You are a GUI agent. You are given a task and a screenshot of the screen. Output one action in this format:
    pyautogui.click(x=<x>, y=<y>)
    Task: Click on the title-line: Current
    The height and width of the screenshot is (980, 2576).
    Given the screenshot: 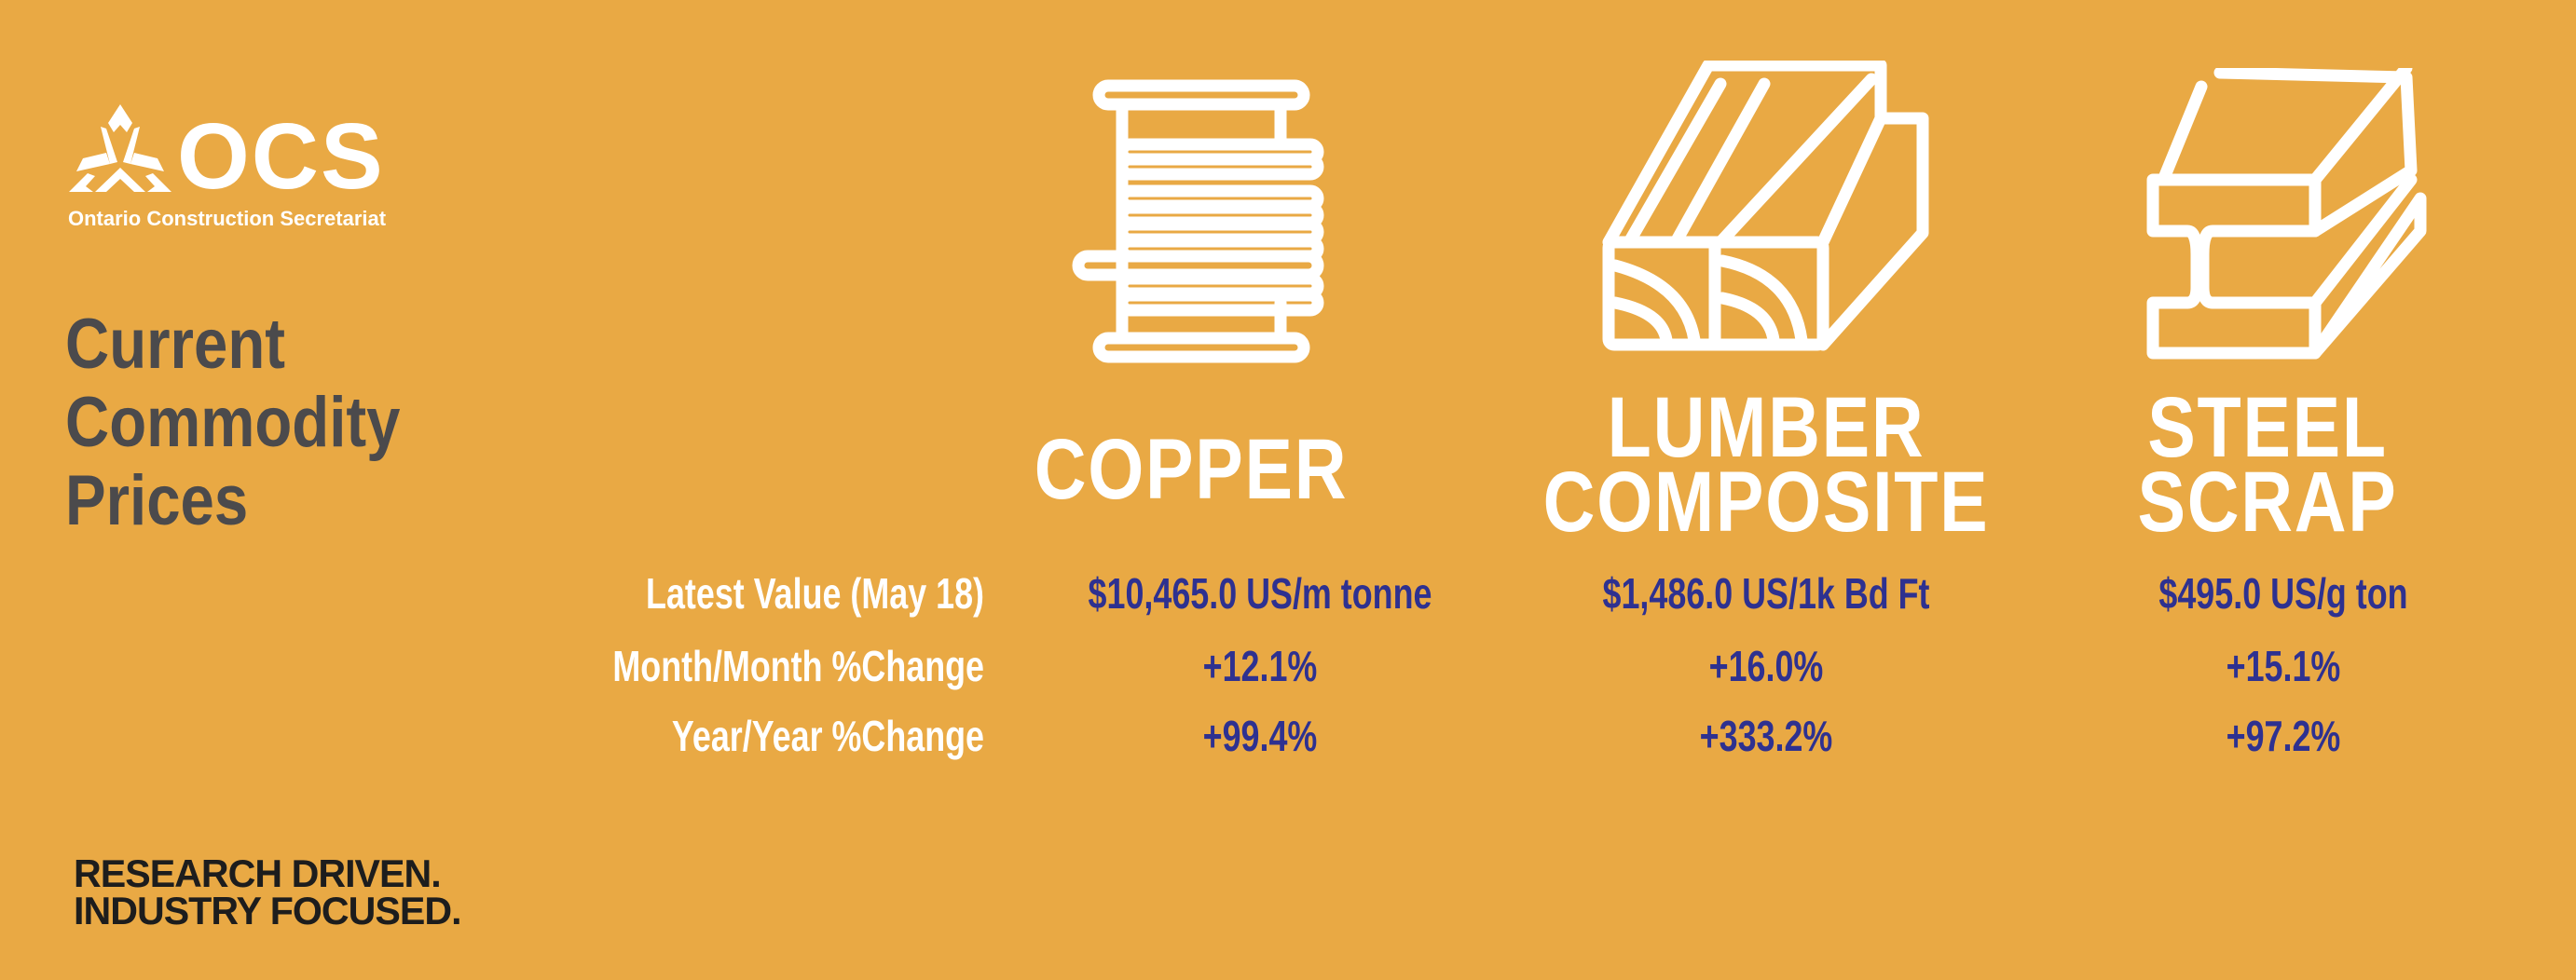 What is the action you would take?
    pyautogui.click(x=175, y=344)
    